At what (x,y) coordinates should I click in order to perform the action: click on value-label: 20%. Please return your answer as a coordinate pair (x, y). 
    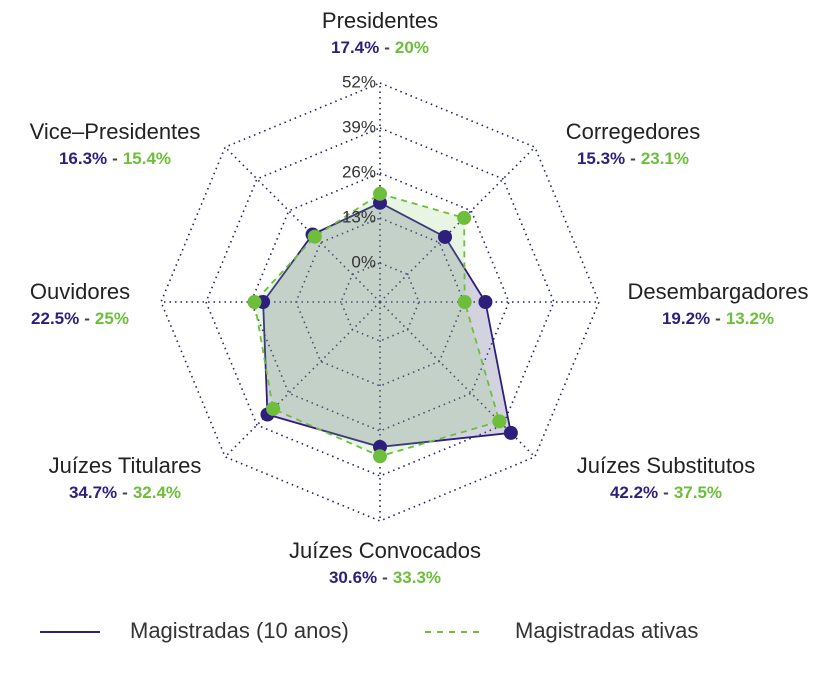
    Looking at the image, I should click on (412, 47).